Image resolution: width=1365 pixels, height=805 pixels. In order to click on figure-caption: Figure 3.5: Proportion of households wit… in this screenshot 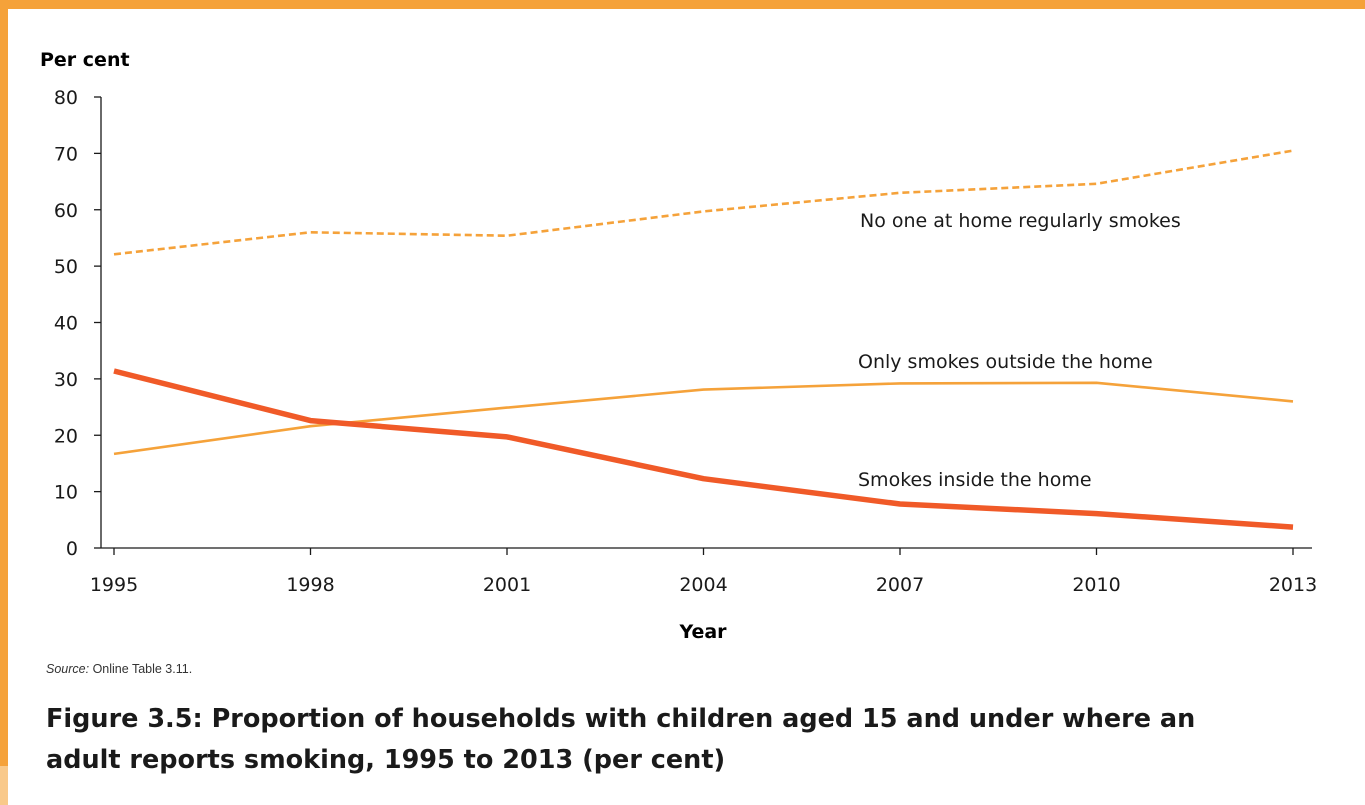, I will do `click(621, 739)`.